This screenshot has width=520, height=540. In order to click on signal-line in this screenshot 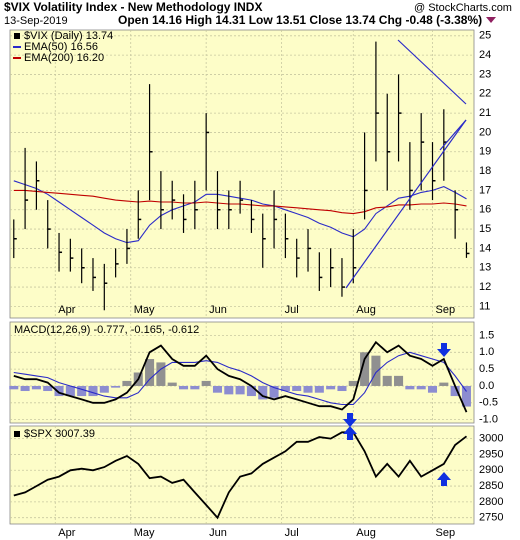, I will do `click(240, 378)`.